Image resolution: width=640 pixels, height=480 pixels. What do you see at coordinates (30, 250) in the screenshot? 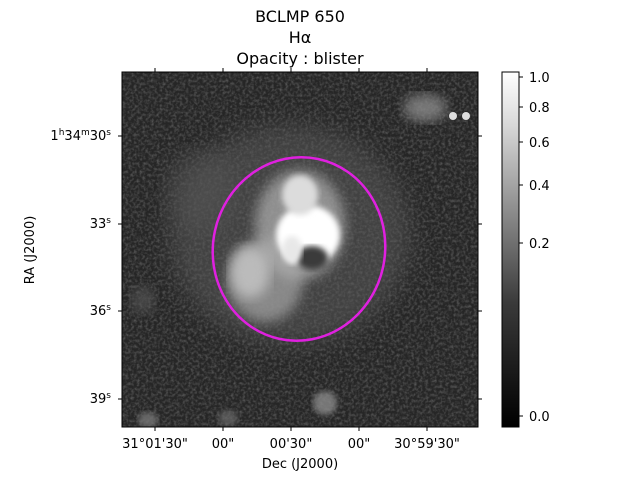
I see `y-axis-label: RA (J2000)` at bounding box center [30, 250].